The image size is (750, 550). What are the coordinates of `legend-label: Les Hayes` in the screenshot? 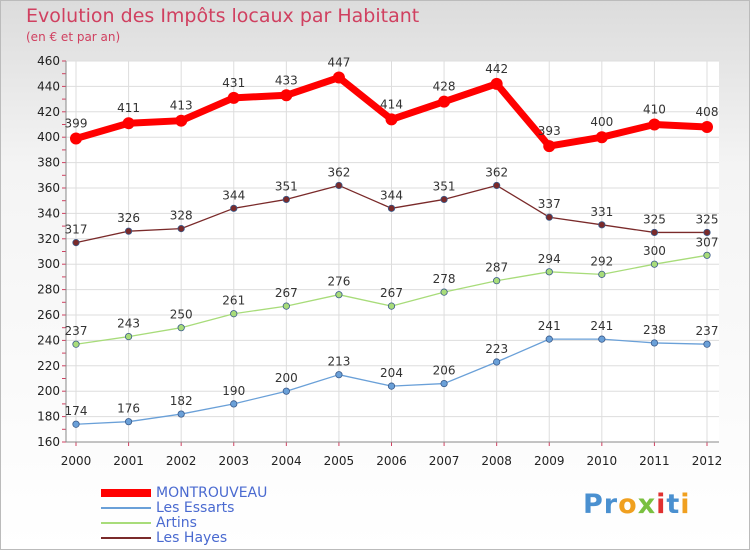 It's located at (192, 538).